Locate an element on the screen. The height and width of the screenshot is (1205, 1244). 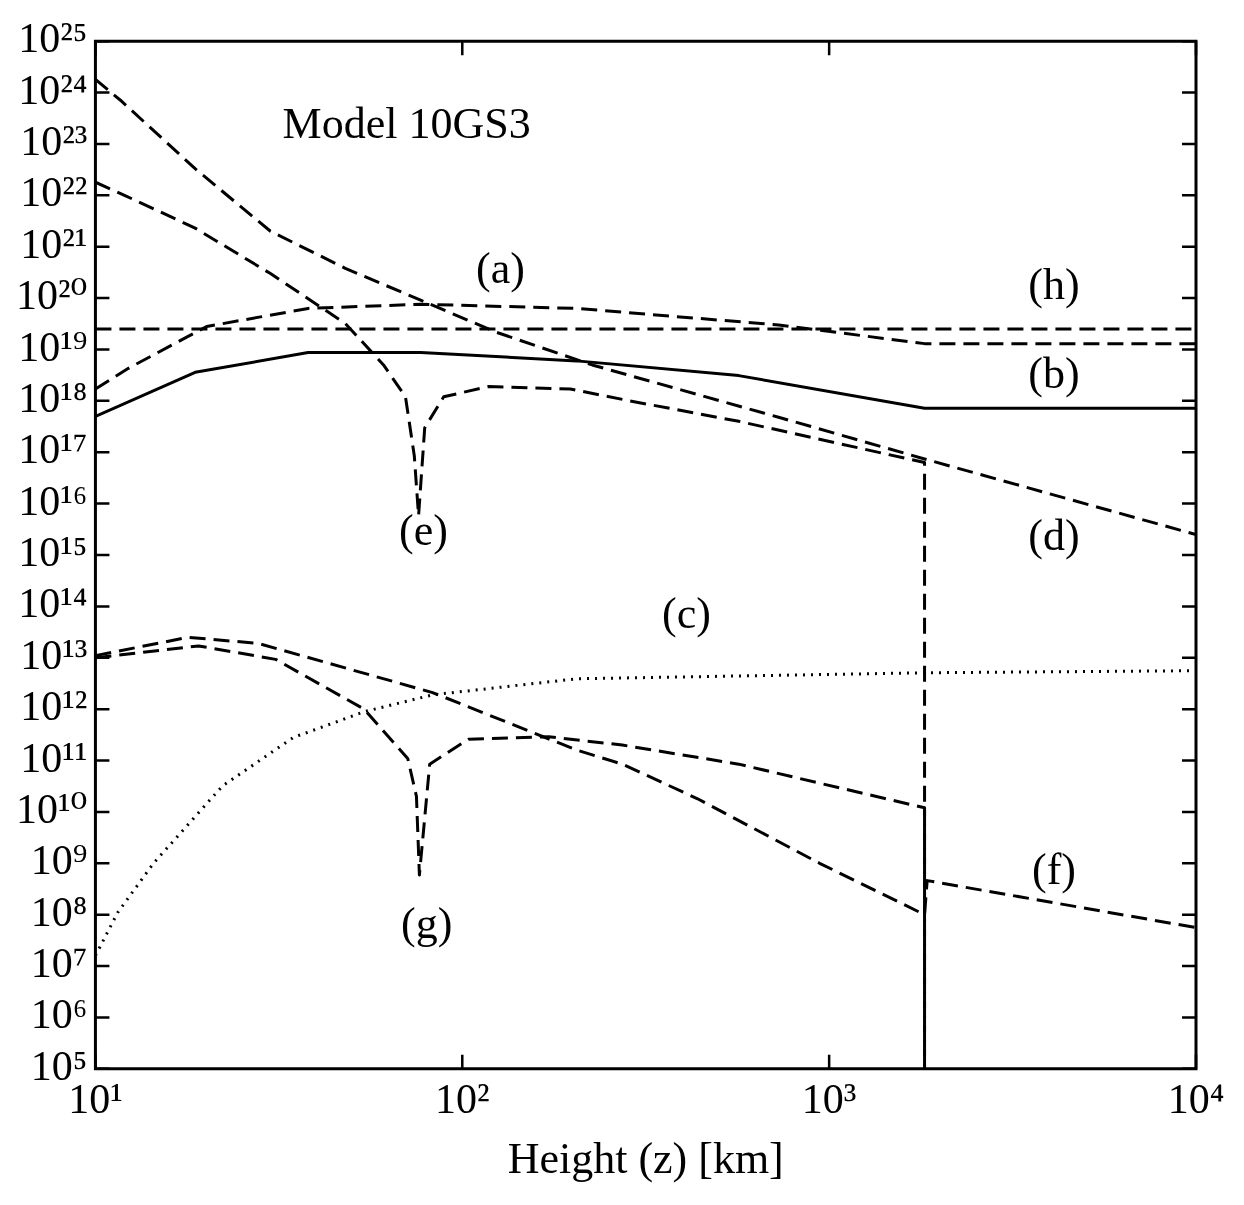
y-tick-label: 10²² is located at coordinates (54, 192).